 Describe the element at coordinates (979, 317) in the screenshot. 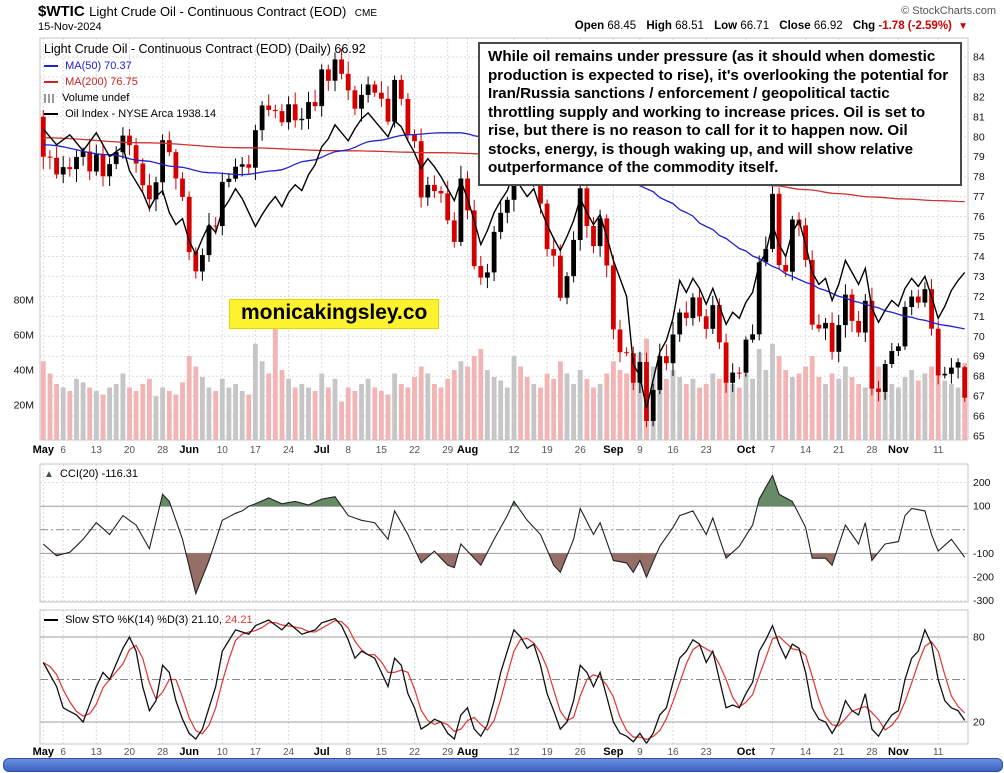

I see `svg-text: 71` at that location.